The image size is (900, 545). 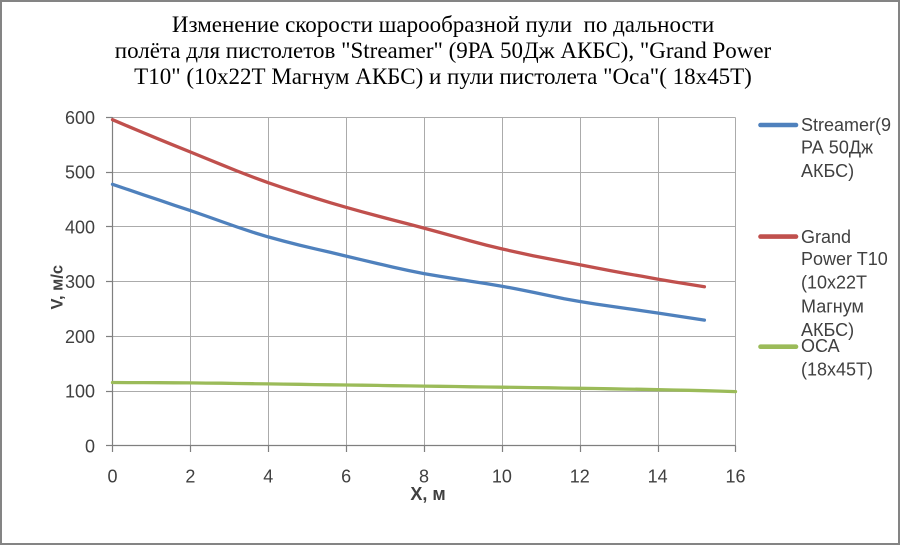 What do you see at coordinates (846, 125) in the screenshot?
I see `svg-text: Streamer(9` at bounding box center [846, 125].